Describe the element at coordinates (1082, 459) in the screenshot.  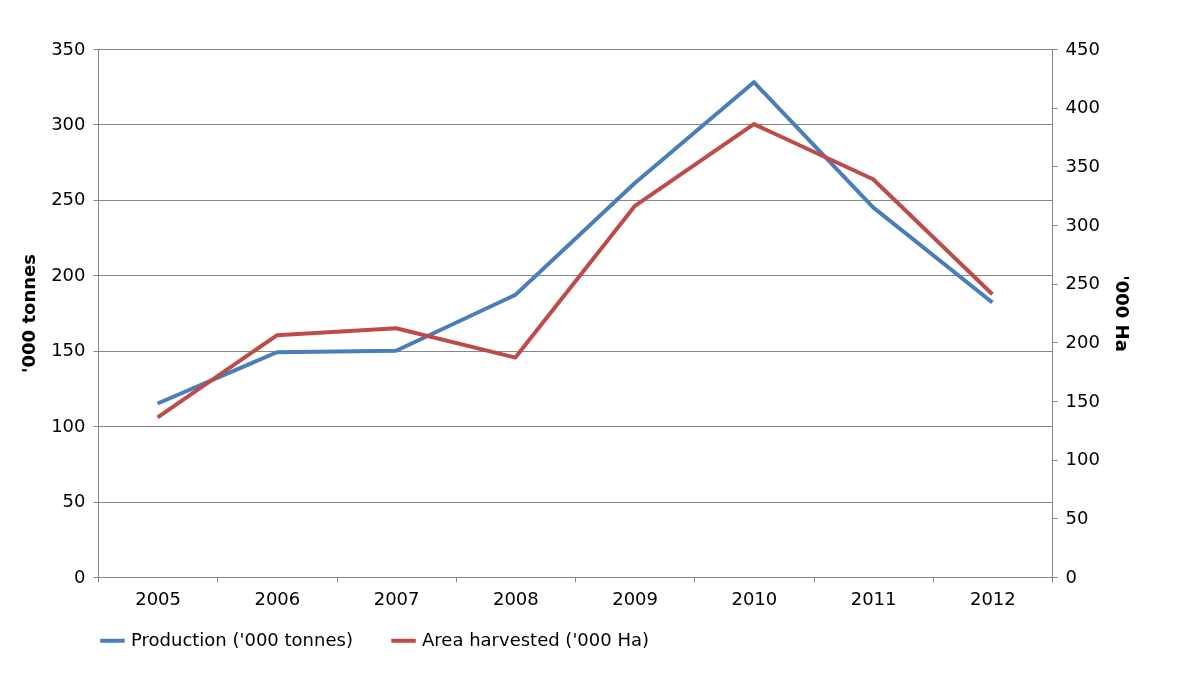
I see `y2-tick-label: 100` at that location.